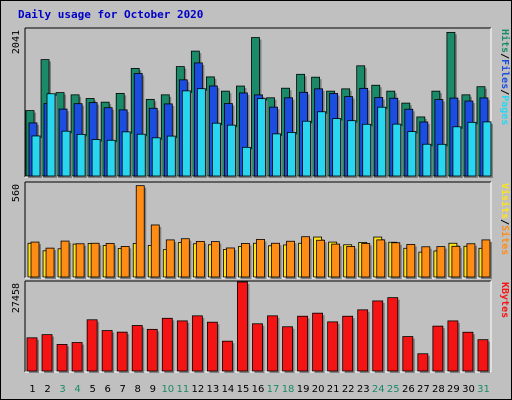 The height and width of the screenshot is (400, 512). Describe the element at coordinates (47, 389) in the screenshot. I see `day-label-2: 2` at that location.